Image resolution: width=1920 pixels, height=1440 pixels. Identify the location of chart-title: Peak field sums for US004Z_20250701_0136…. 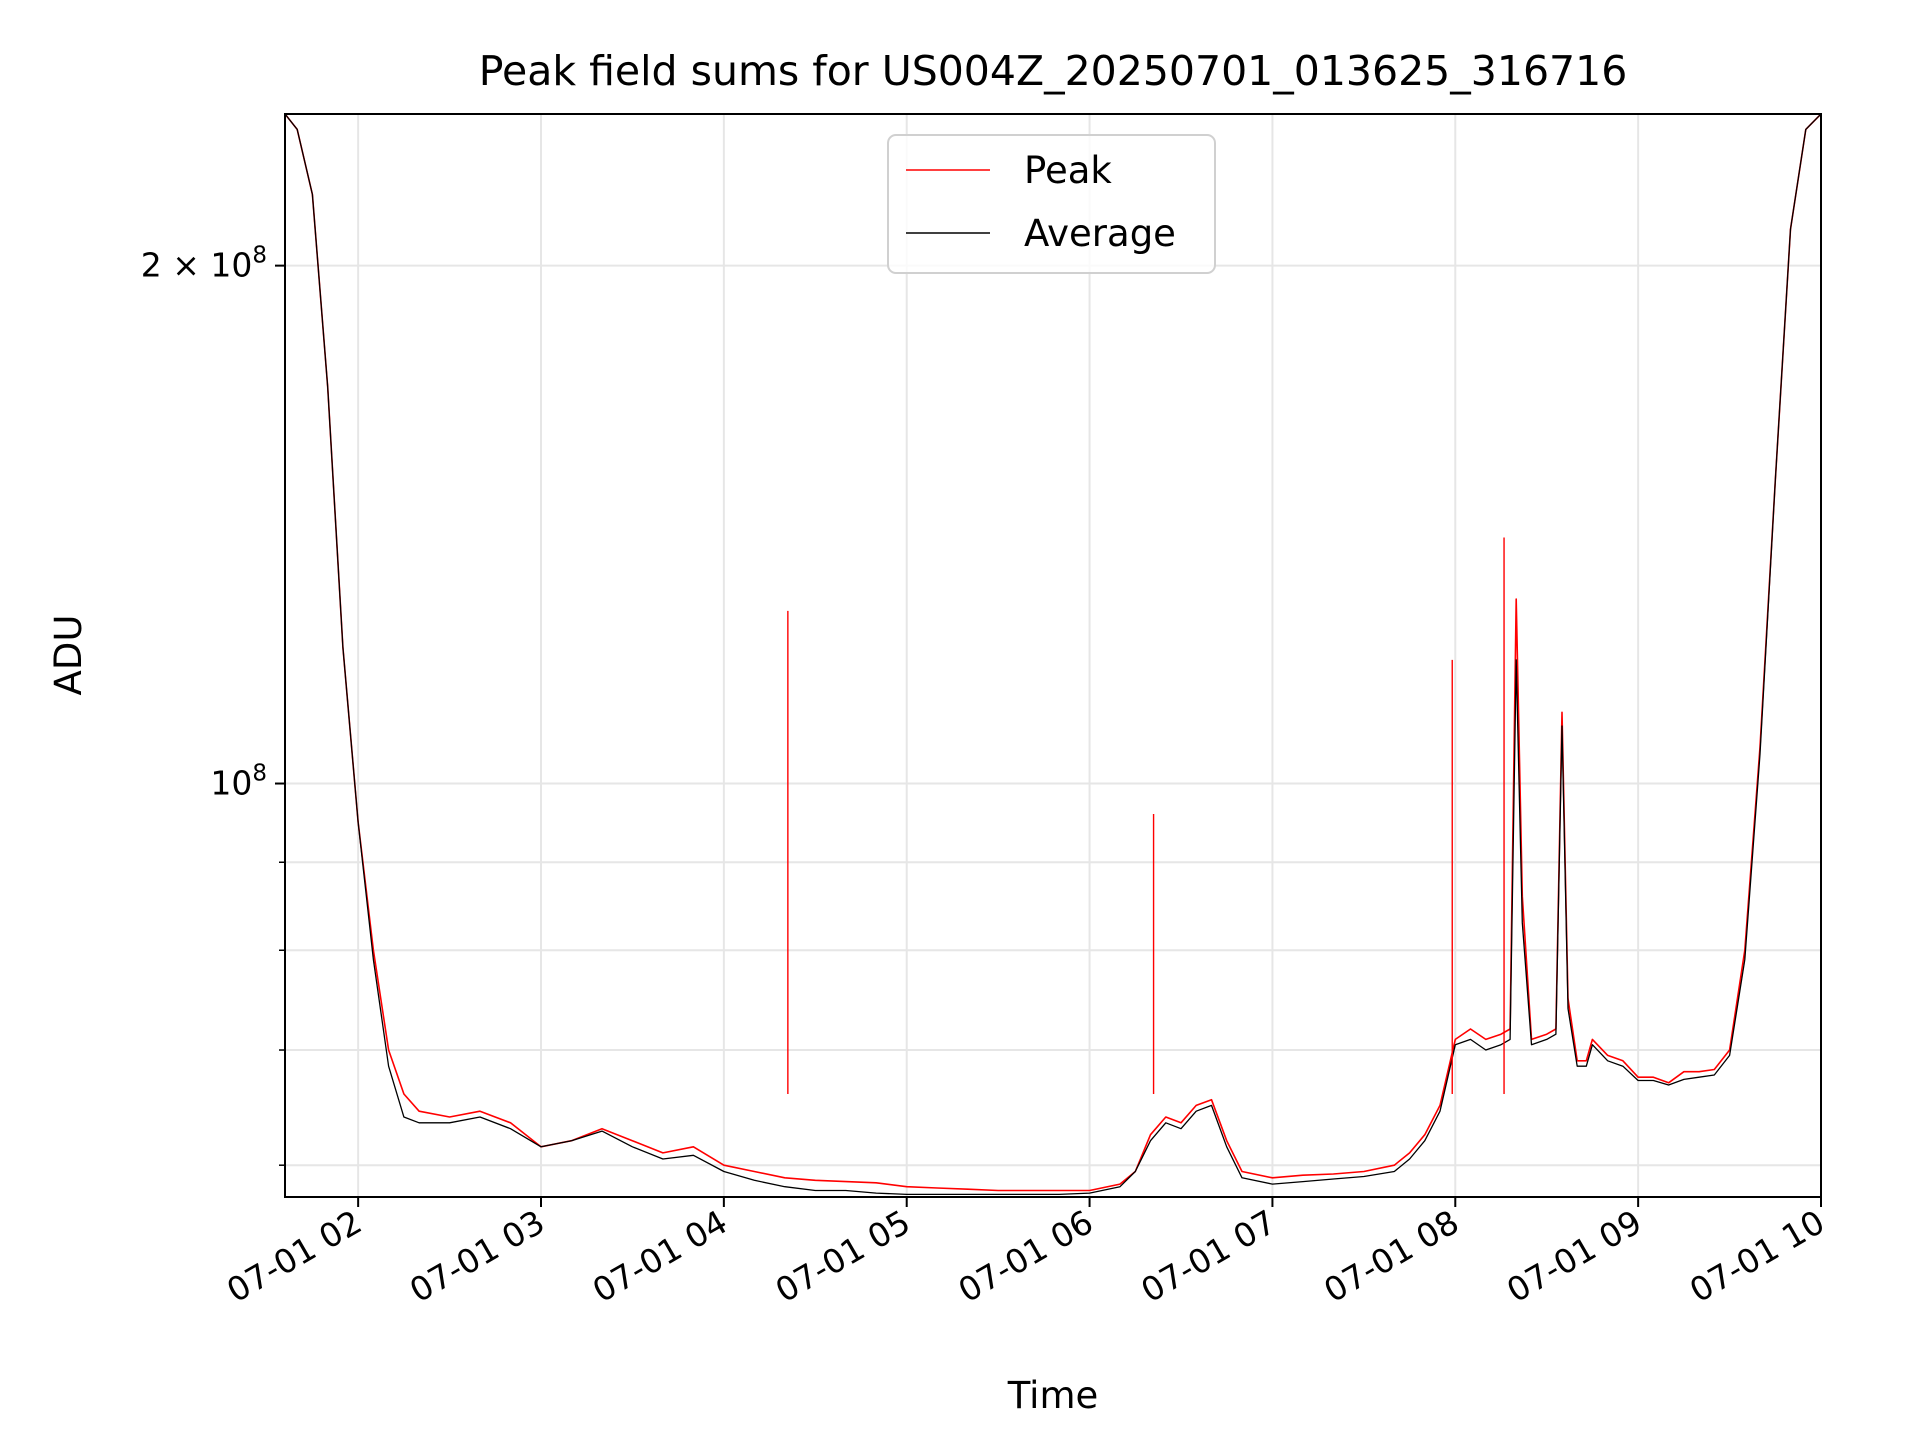
(1053, 71).